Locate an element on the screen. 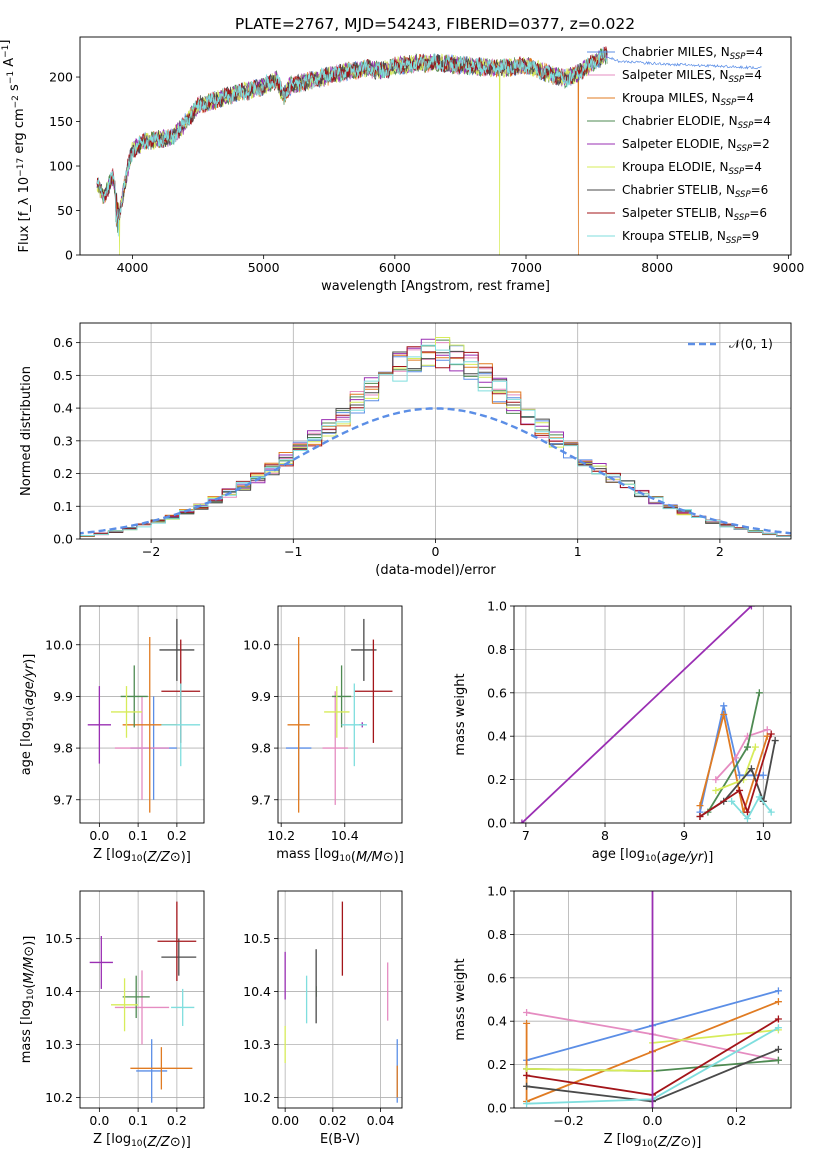 This screenshot has height=1170, width=819. tick-label-x: −1 is located at coordinates (293, 551).